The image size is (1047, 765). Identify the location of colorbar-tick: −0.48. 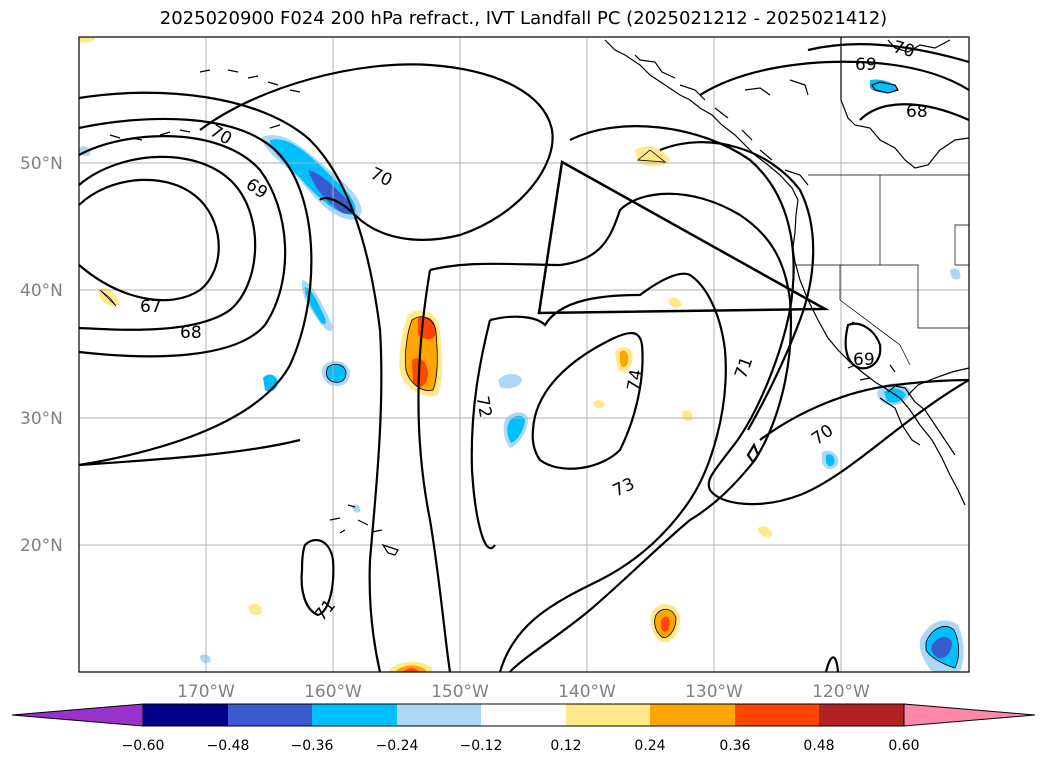
(228, 746).